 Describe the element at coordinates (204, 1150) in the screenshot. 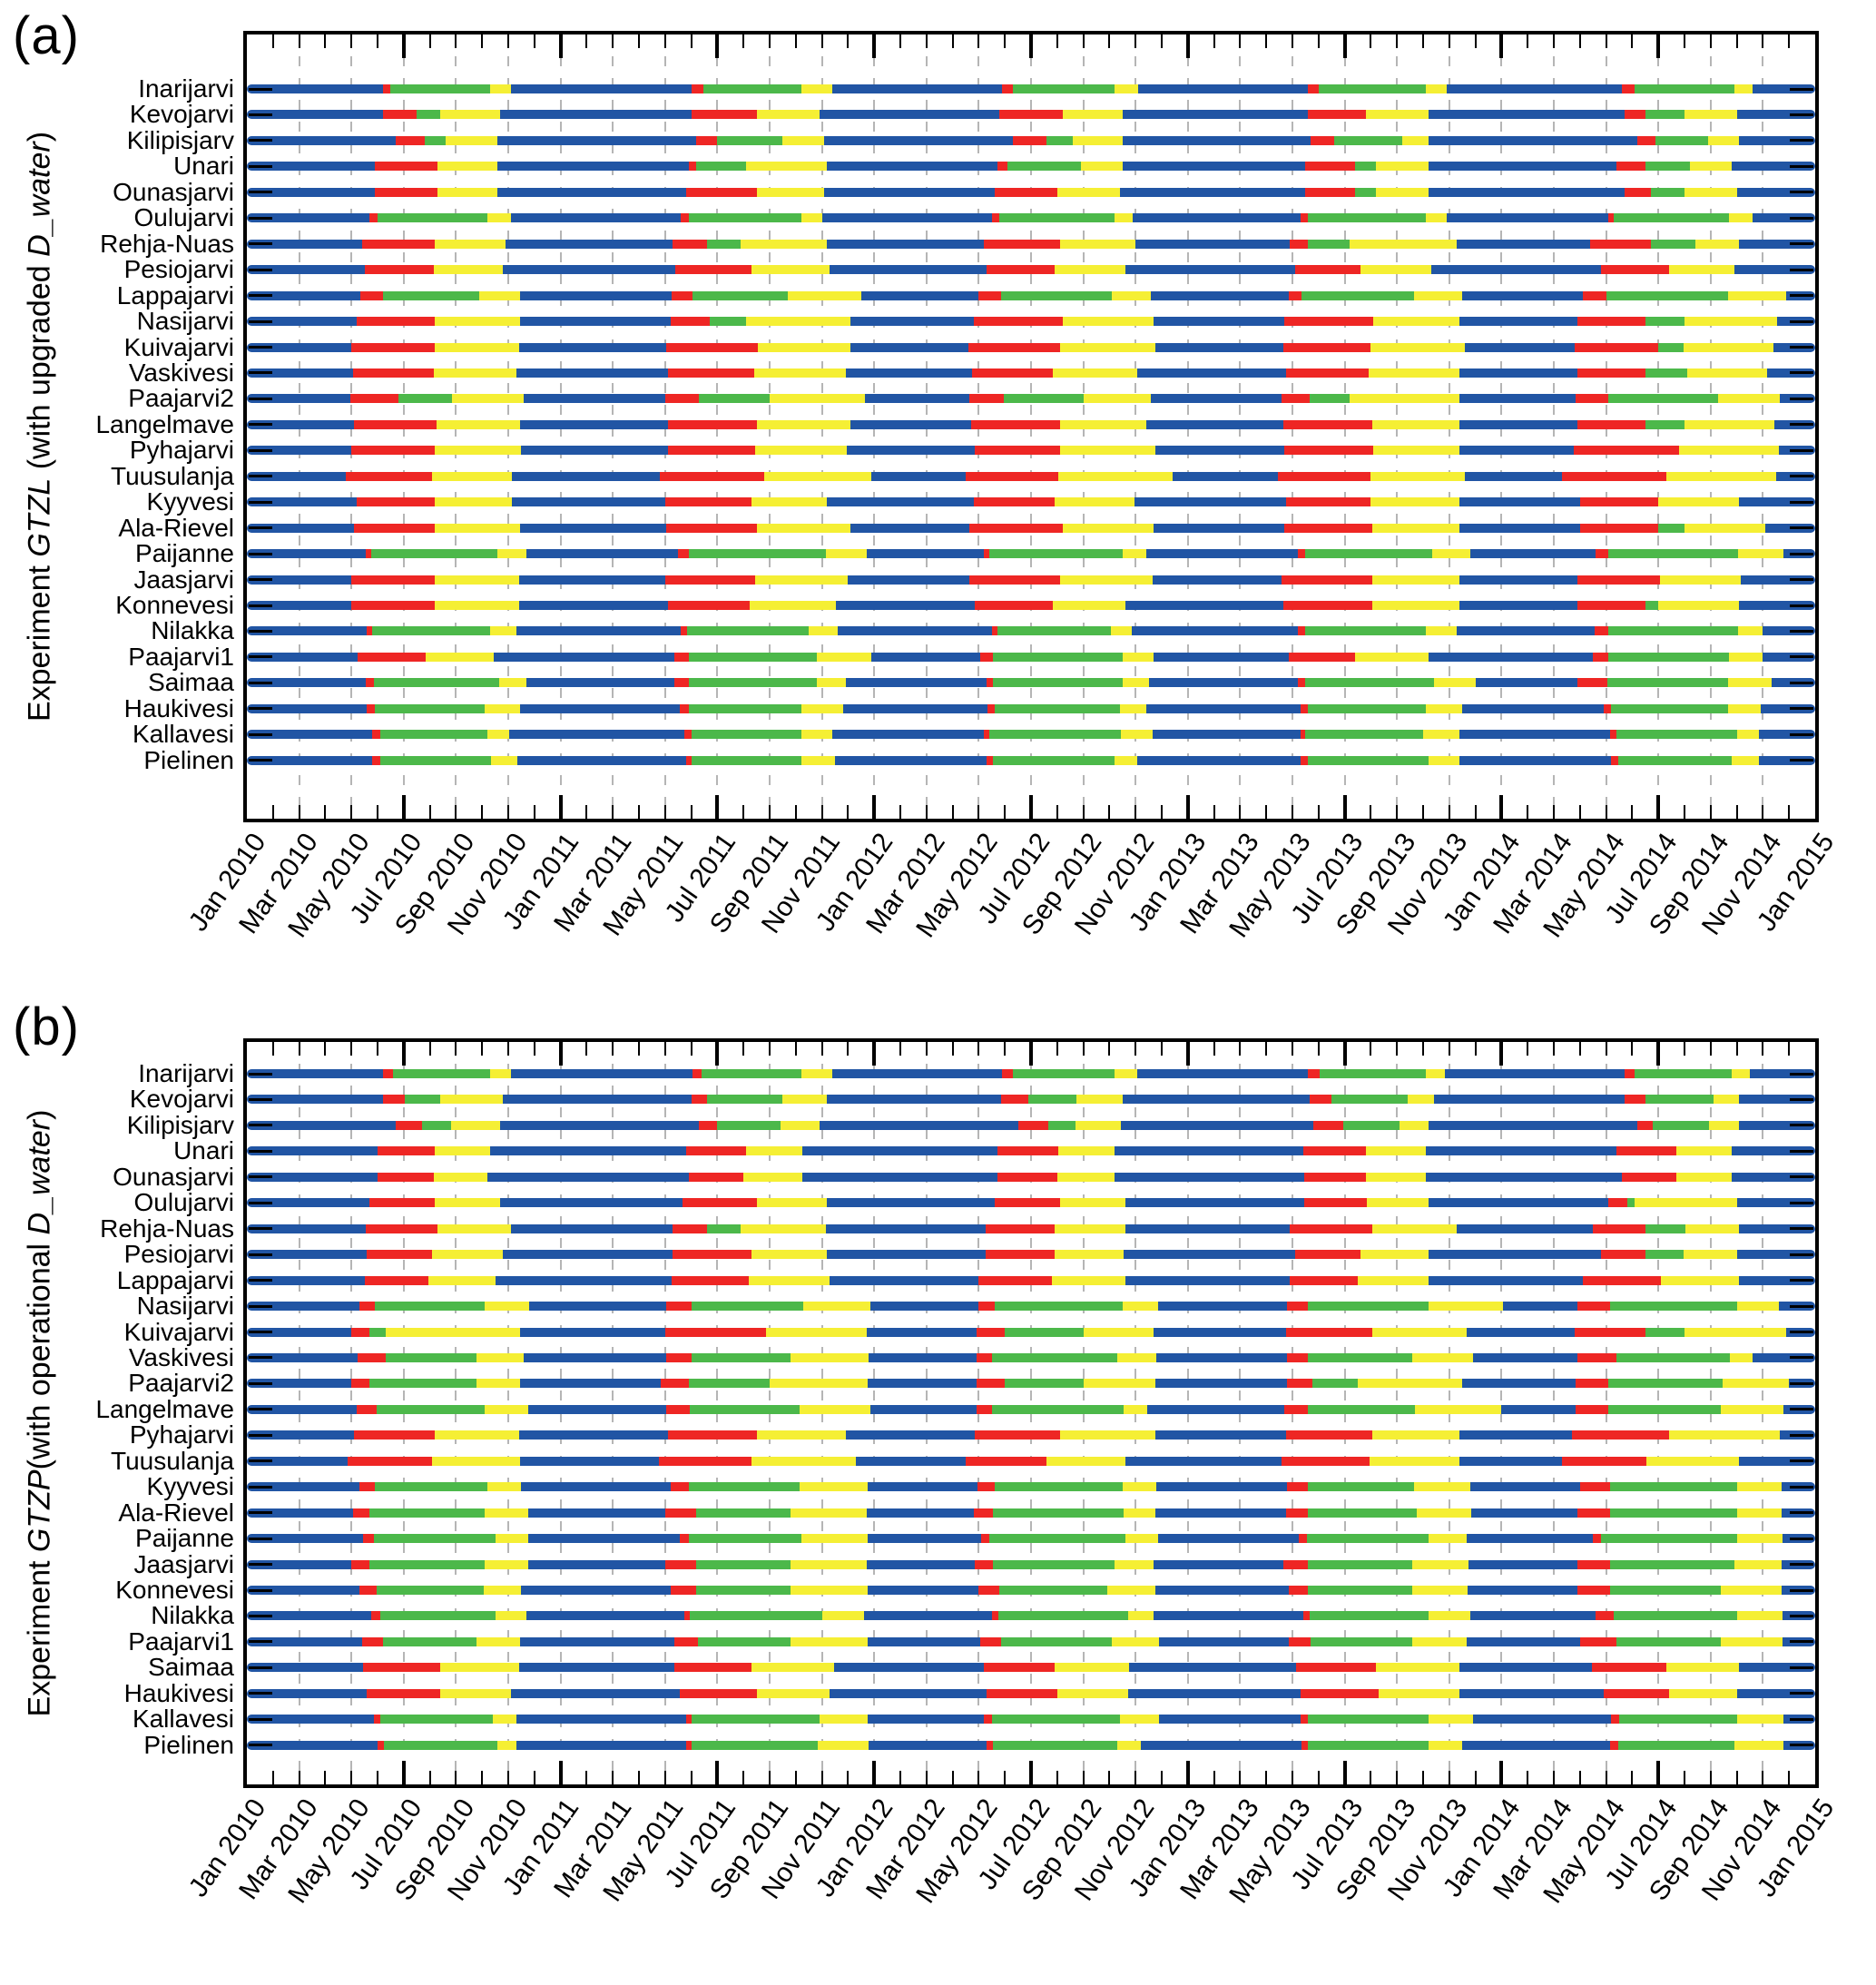

I see `lake-row-label: Unari` at that location.